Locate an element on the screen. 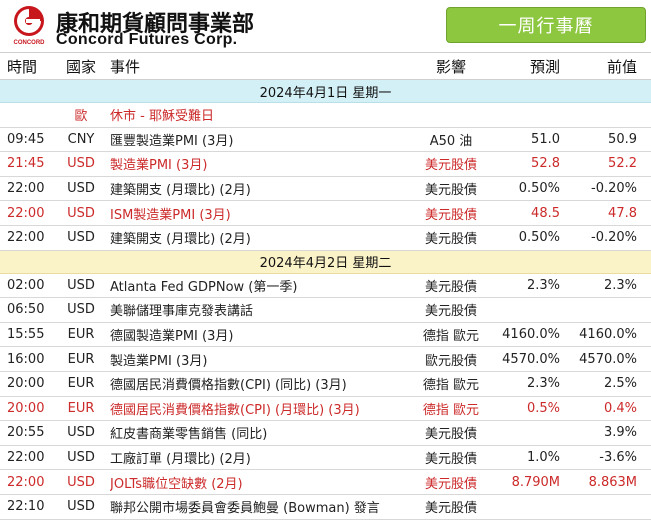 The image size is (651, 520). table-row: 16:00 EUR 製造業PMI (3月) 歐元股債 4570.0% 4570.0% is located at coordinates (325, 359).